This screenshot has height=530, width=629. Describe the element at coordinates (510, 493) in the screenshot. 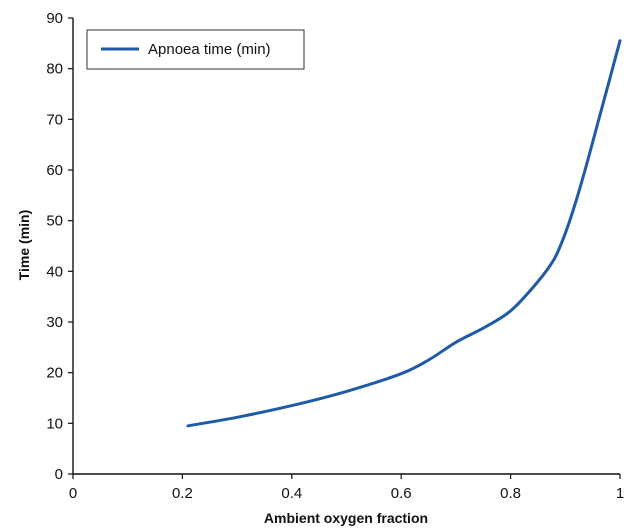

I see `x-tick-label: 0.8` at that location.